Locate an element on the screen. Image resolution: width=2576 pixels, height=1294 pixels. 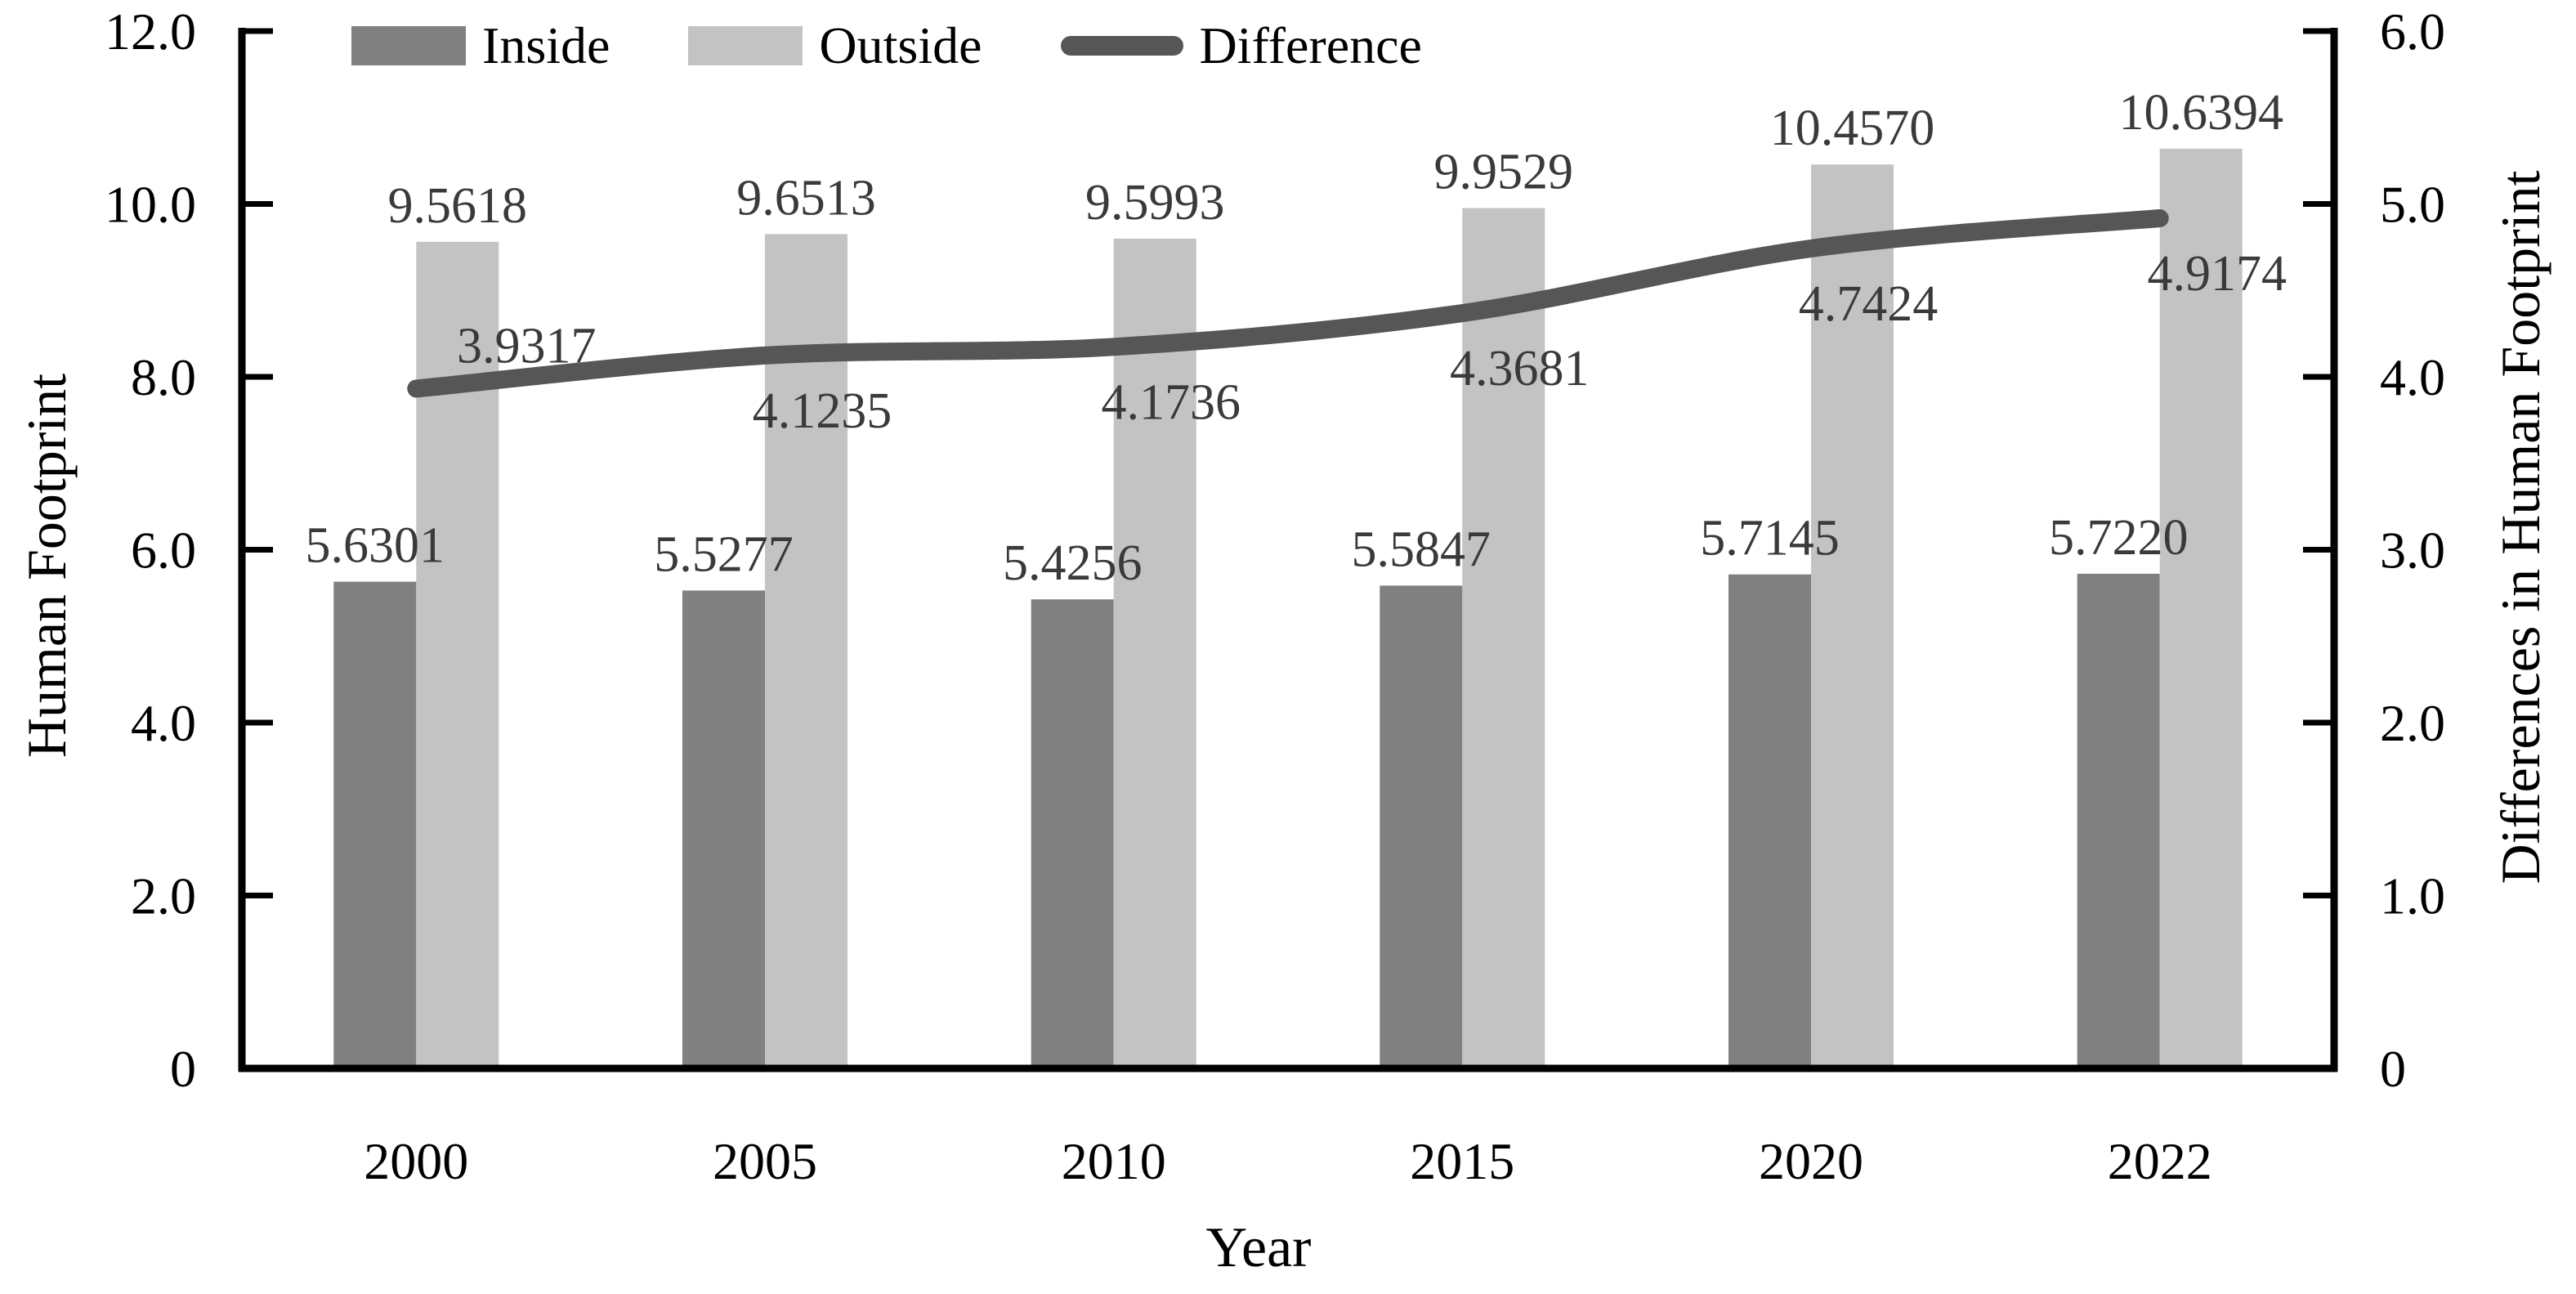
outside-value-label-2015: 9.9529 is located at coordinates (1504, 172).